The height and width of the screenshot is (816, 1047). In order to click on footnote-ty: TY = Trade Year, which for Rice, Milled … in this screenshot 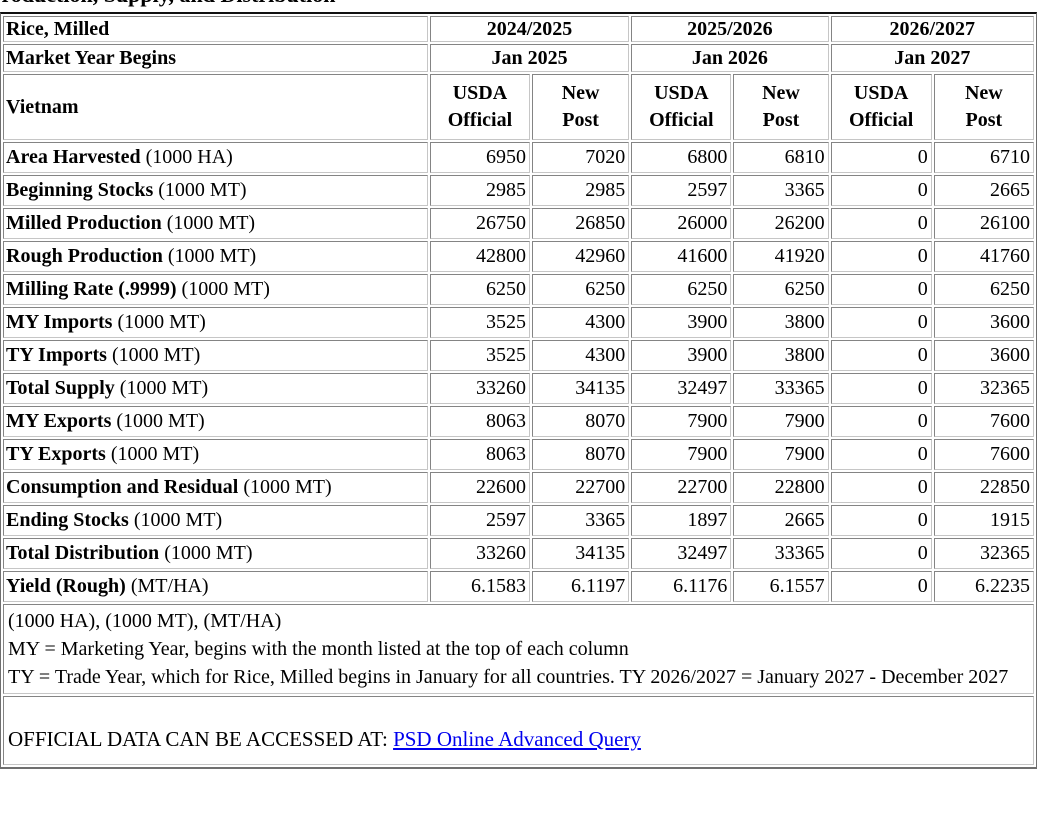, I will do `click(508, 677)`.